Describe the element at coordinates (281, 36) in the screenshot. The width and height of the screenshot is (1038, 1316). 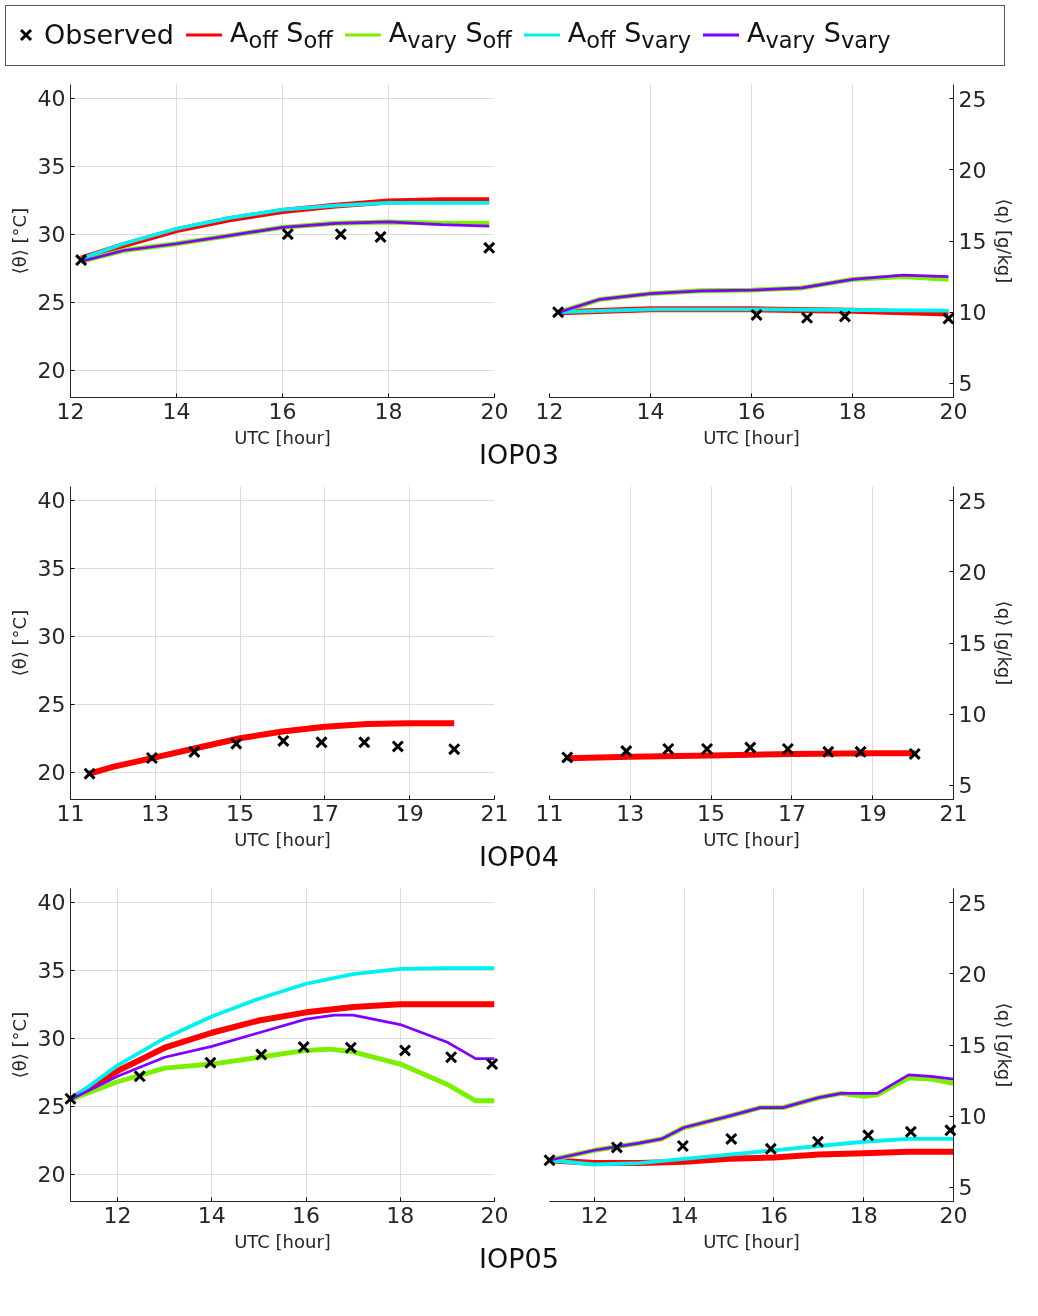
I see `legend-label: A$_{off}$ S$_{off}$` at that location.